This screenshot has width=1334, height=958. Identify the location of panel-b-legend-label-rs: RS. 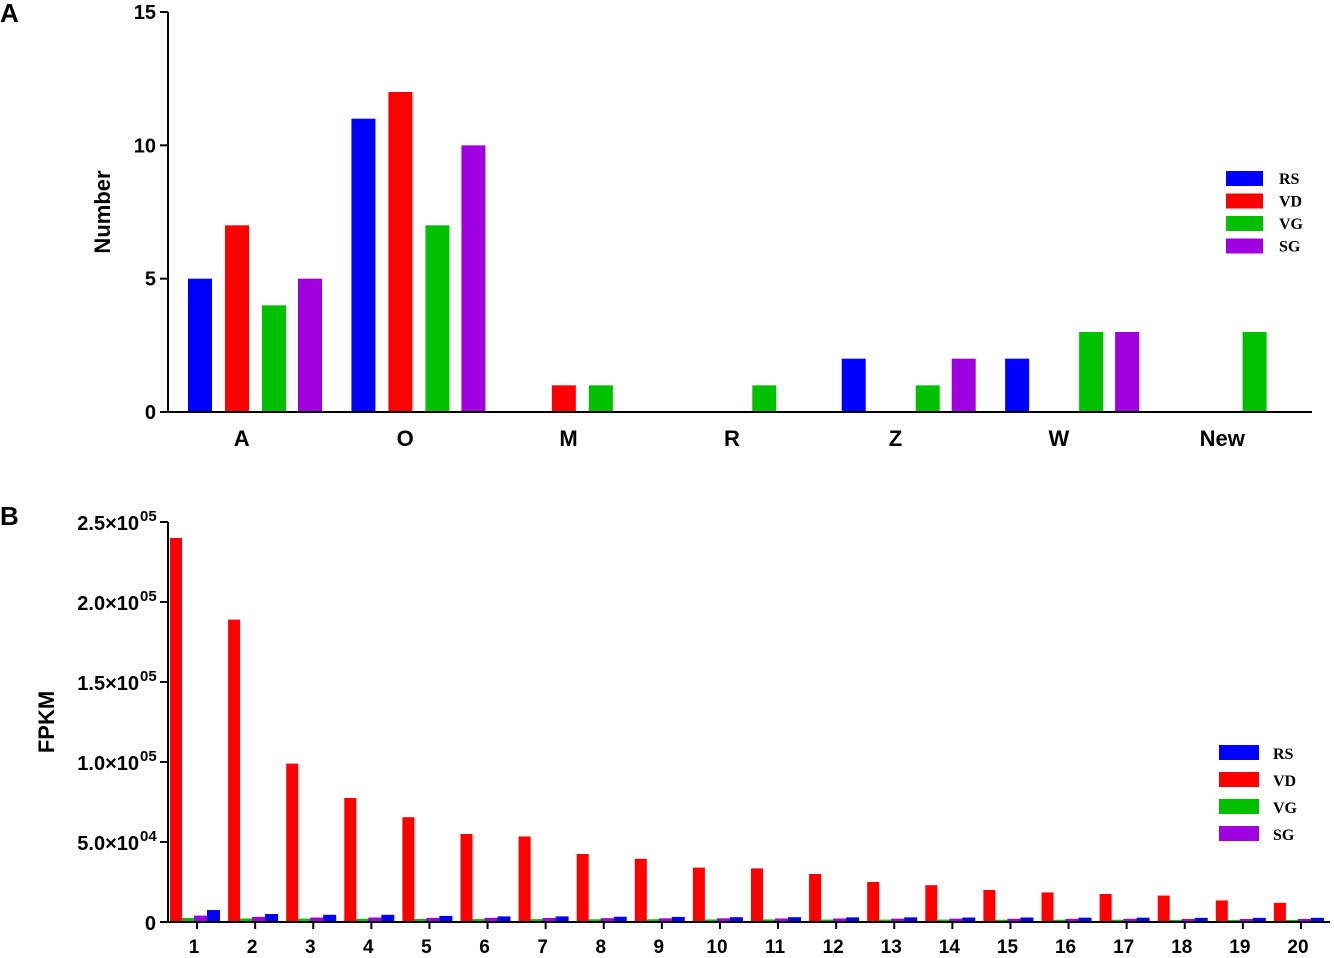
(1283, 754).